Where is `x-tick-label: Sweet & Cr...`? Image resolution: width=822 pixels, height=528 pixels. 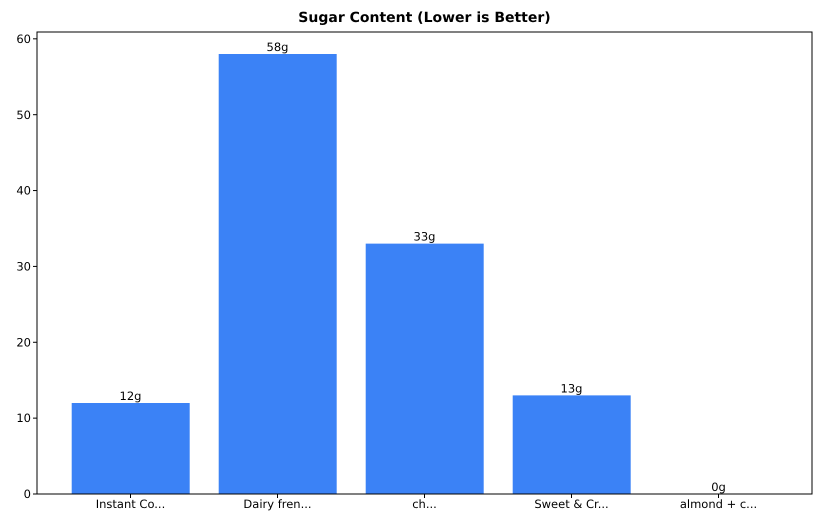 x-tick-label: Sweet & Cr... is located at coordinates (571, 504).